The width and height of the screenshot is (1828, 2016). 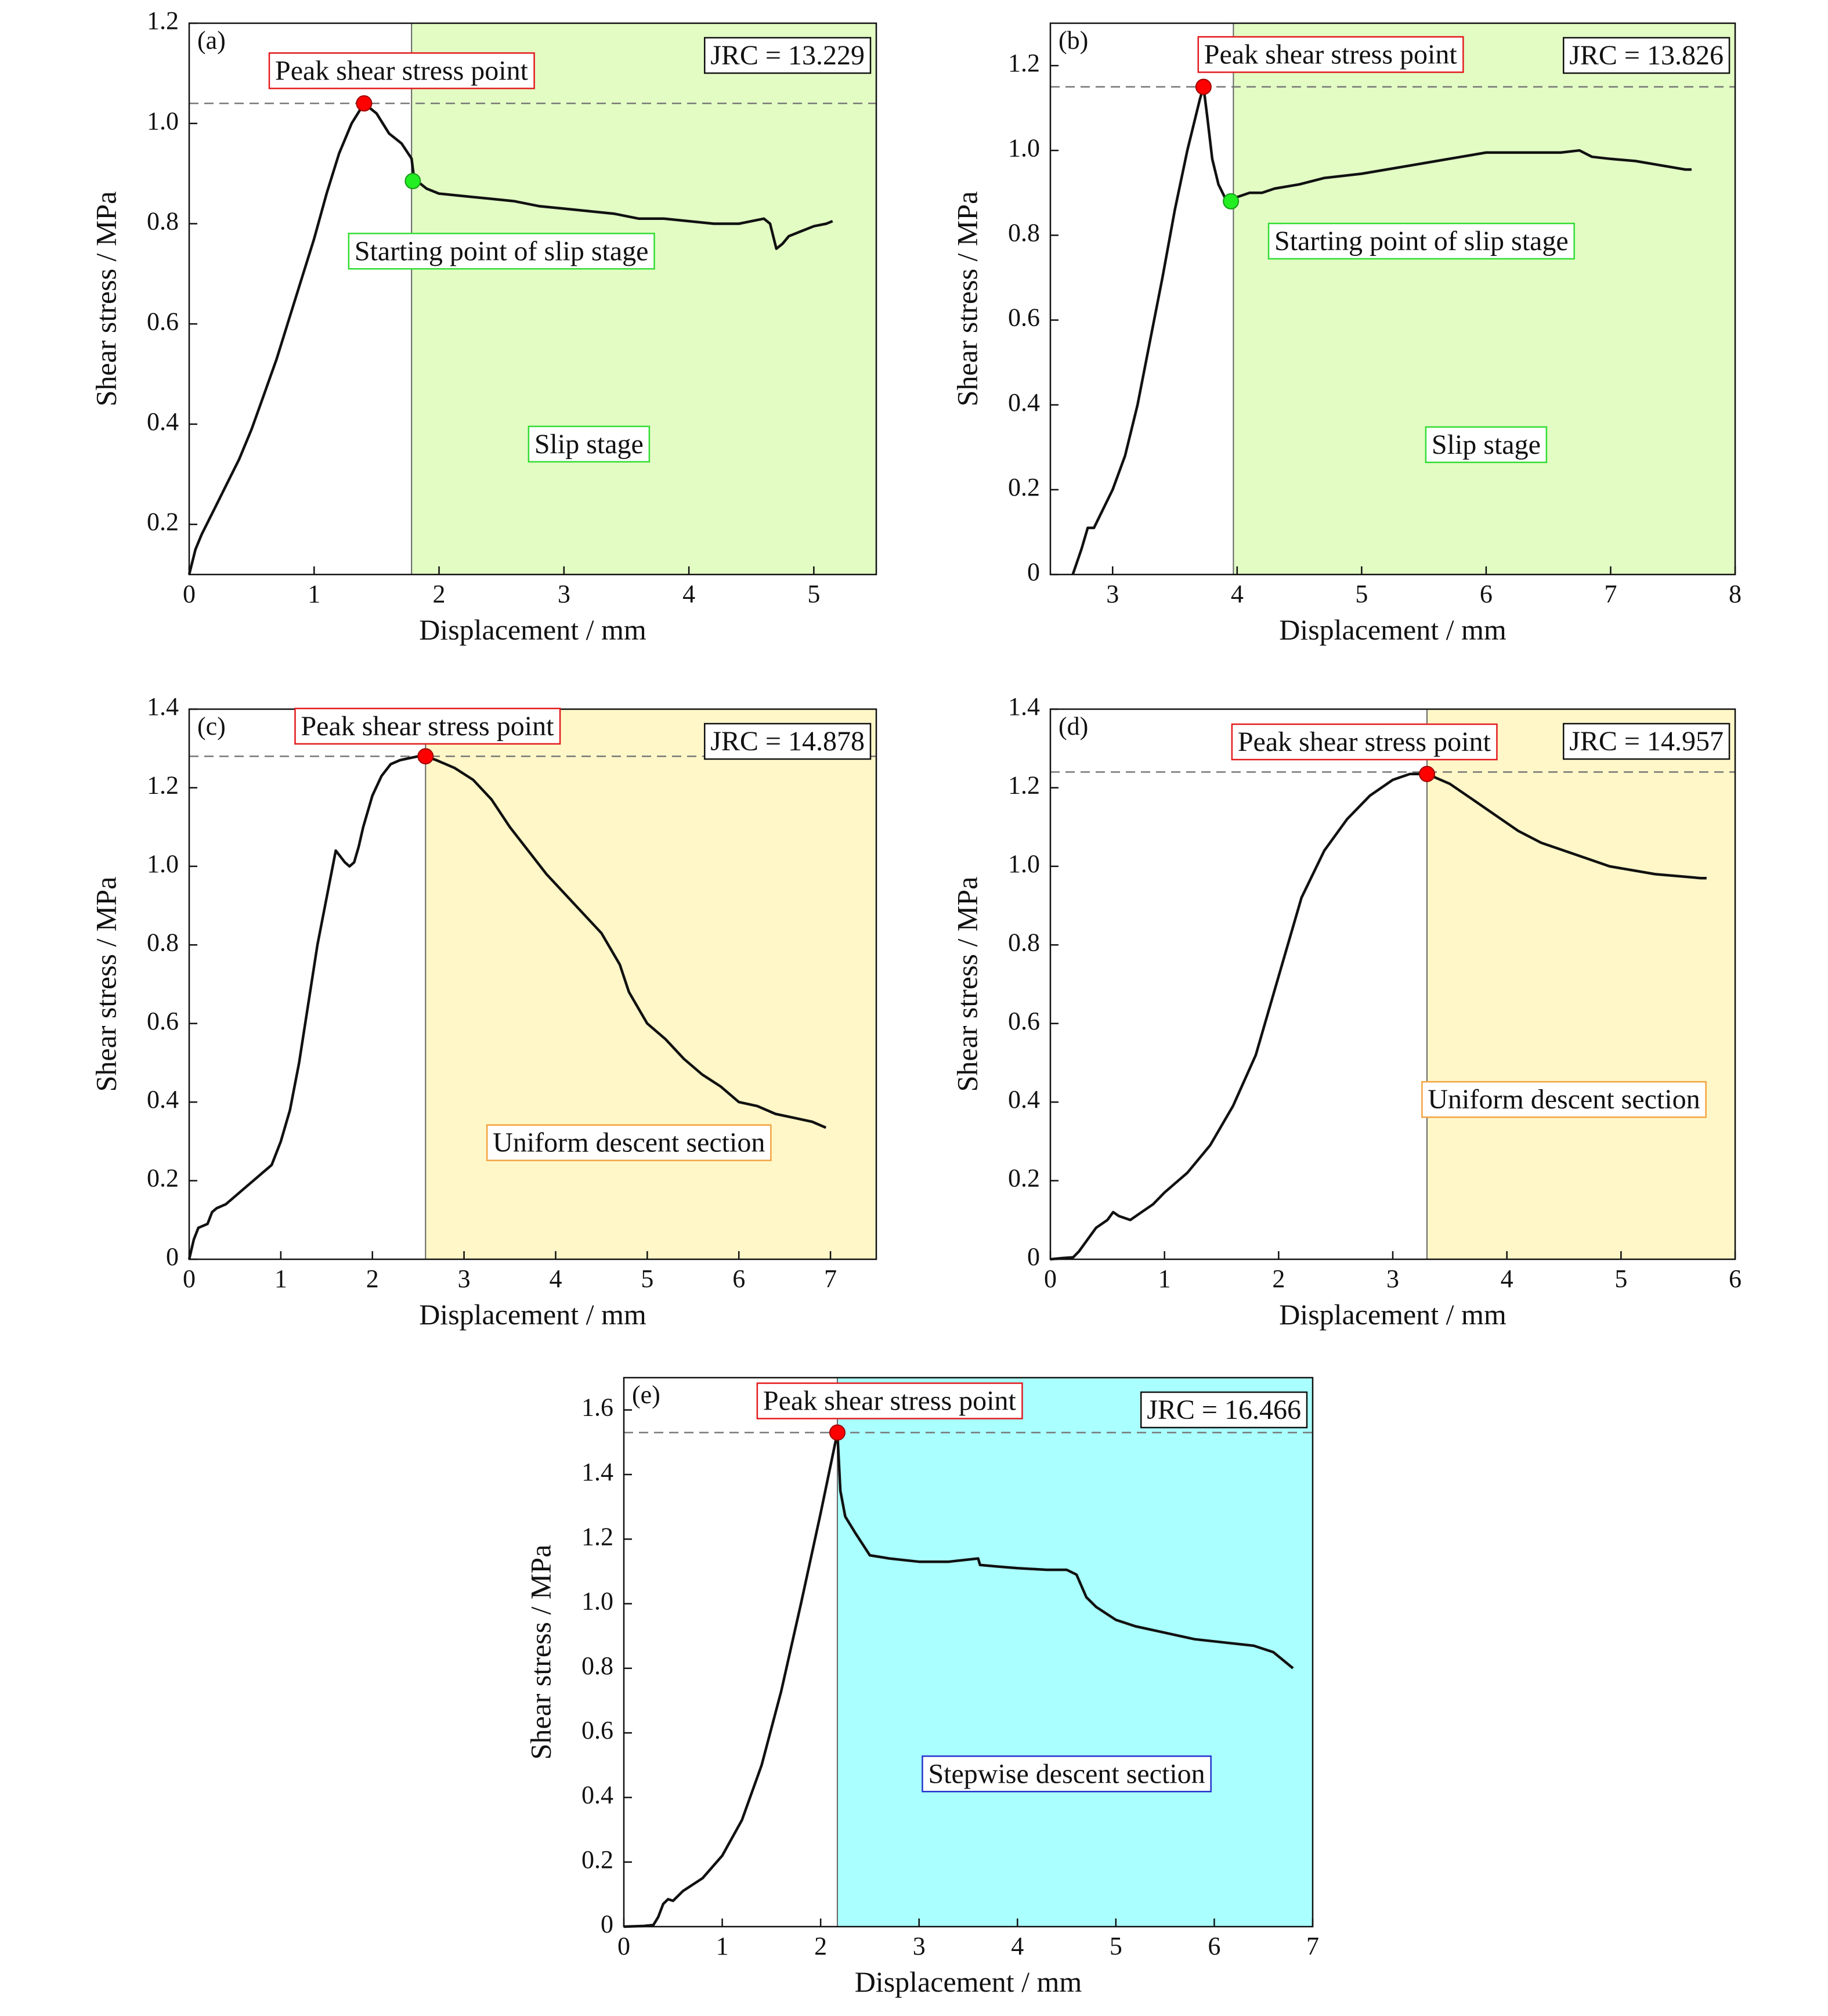 I want to click on stage-label-e: Stepwise descent section, so click(x=1067, y=1774).